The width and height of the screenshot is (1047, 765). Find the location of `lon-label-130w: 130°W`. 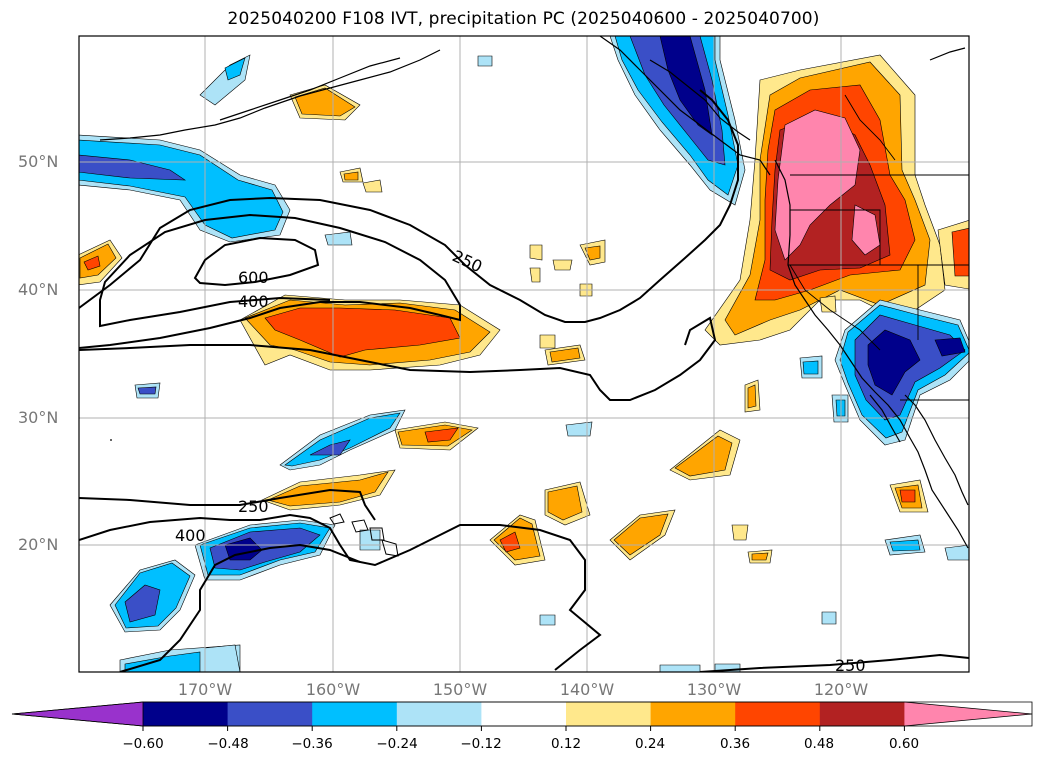

lon-label-130w: 130°W is located at coordinates (714, 689).